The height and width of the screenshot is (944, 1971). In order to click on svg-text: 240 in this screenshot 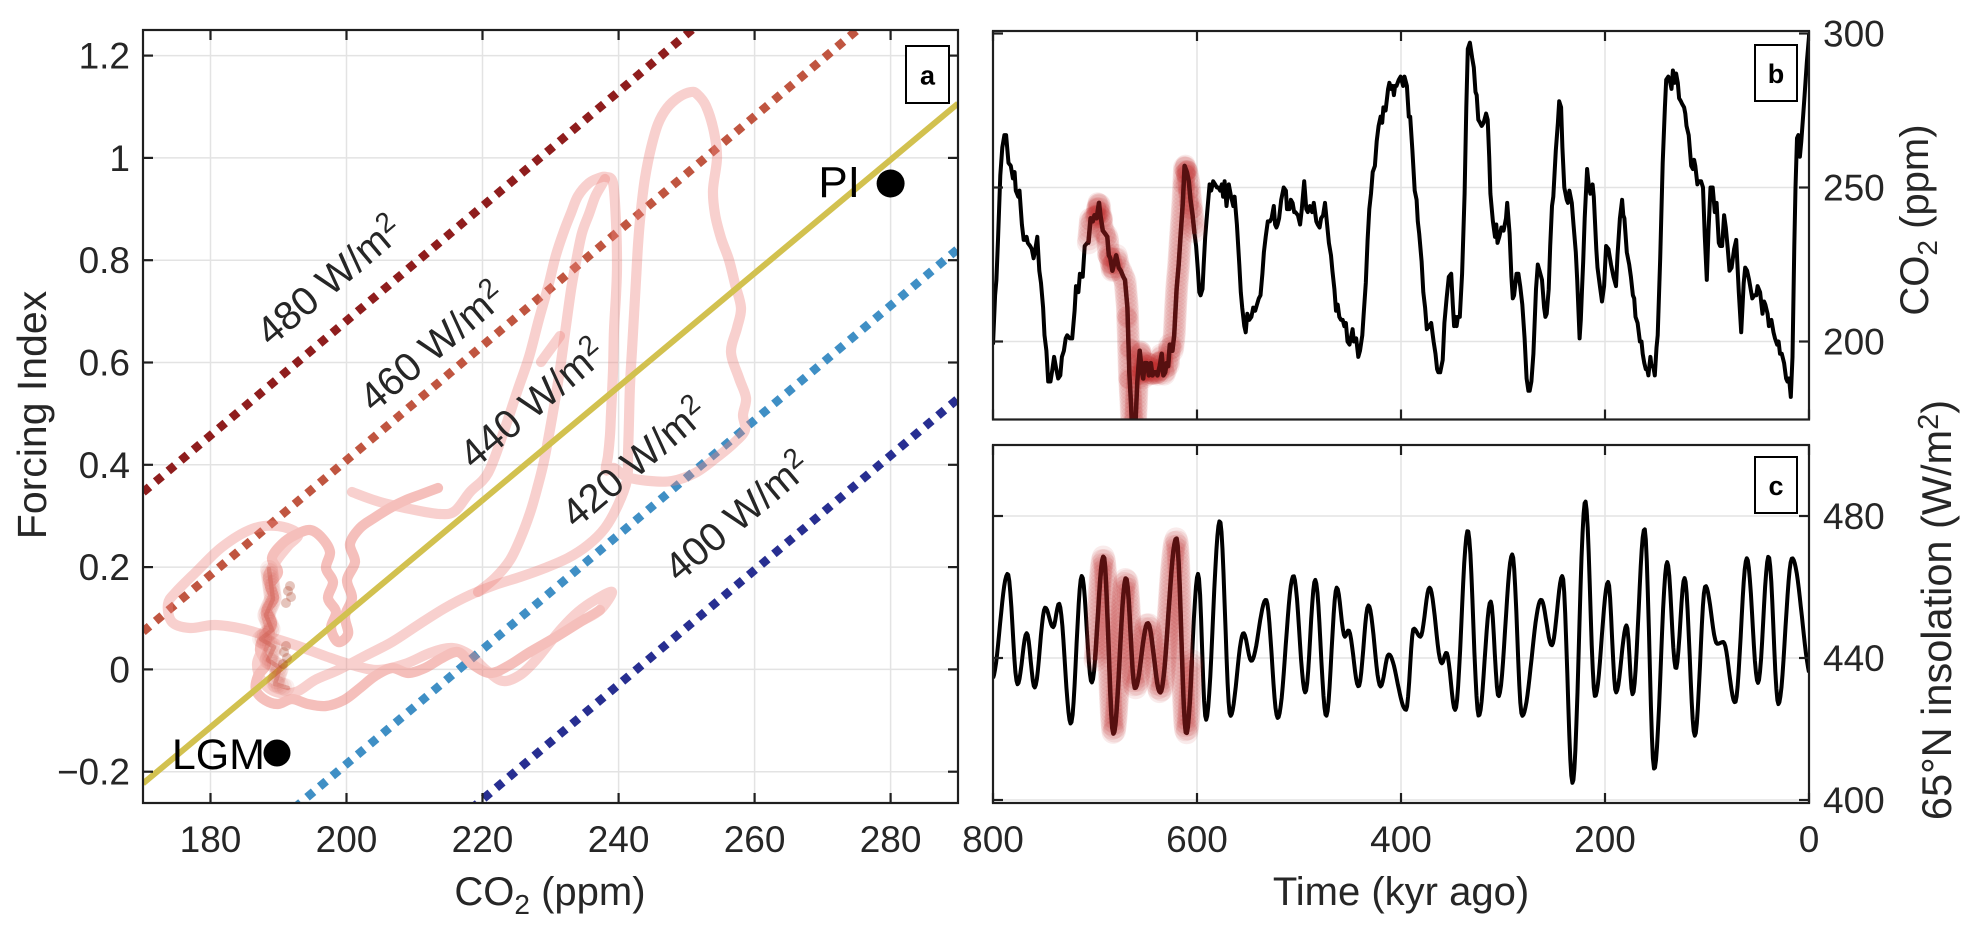, I will do `click(619, 839)`.